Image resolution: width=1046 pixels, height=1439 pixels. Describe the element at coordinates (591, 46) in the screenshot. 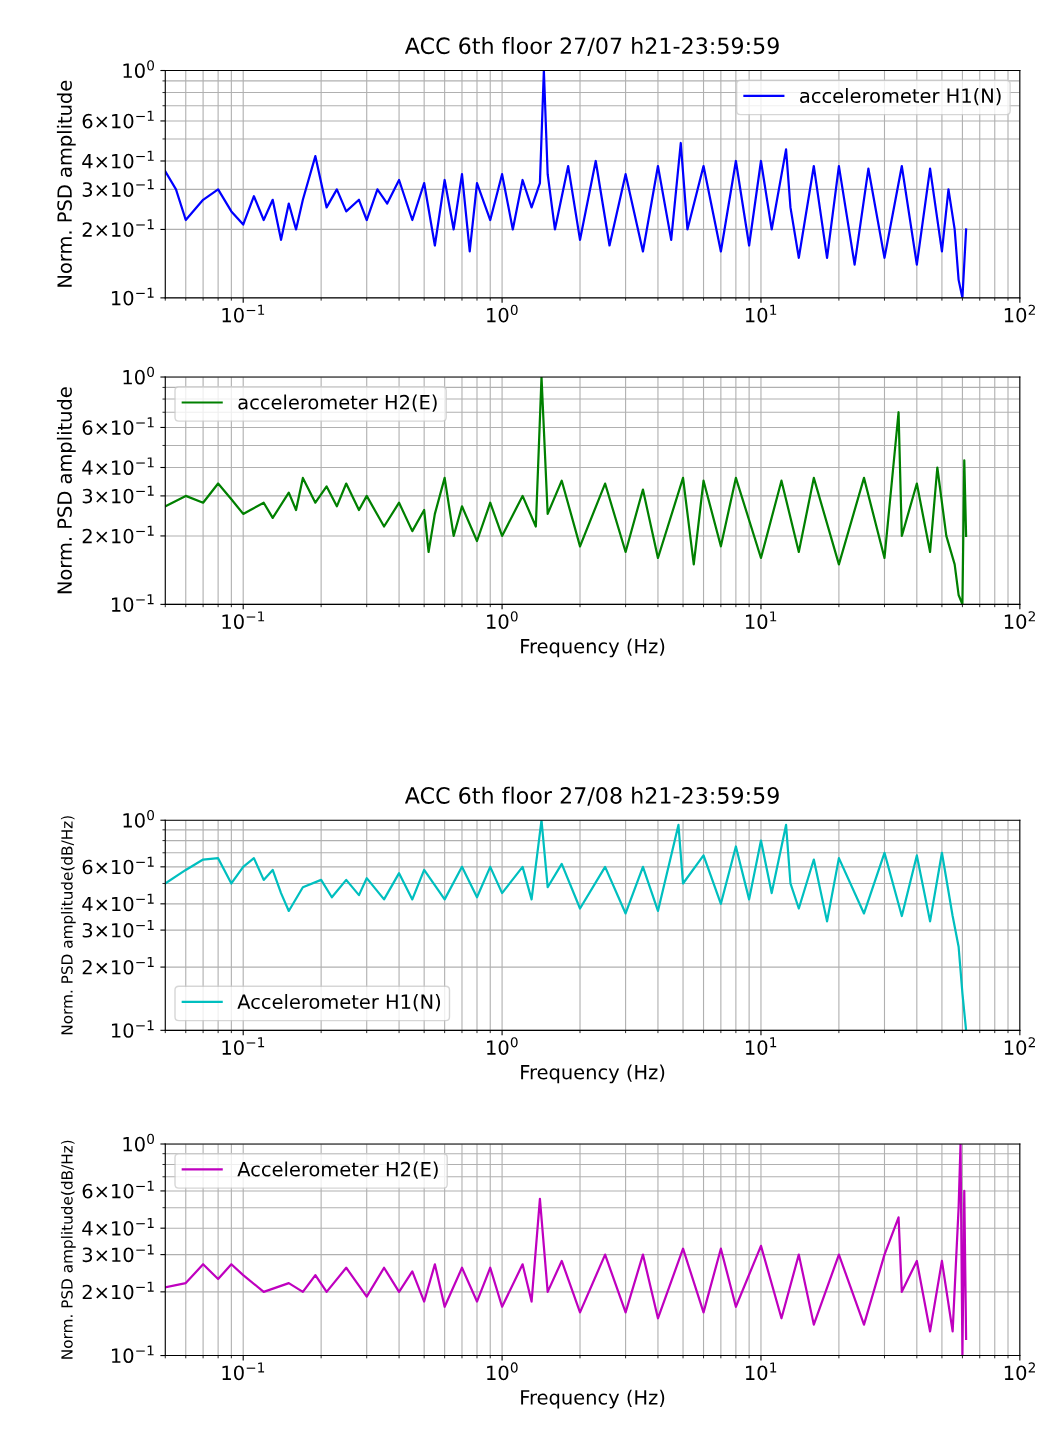

I see `chart-title: ACC 6th floor 27/07 h21-23:59:59` at that location.